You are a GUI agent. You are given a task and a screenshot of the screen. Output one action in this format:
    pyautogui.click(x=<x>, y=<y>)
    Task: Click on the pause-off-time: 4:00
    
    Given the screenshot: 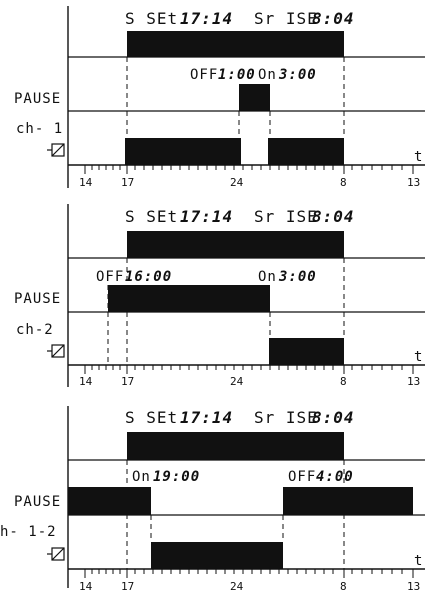 What is the action you would take?
    pyautogui.click(x=335, y=477)
    